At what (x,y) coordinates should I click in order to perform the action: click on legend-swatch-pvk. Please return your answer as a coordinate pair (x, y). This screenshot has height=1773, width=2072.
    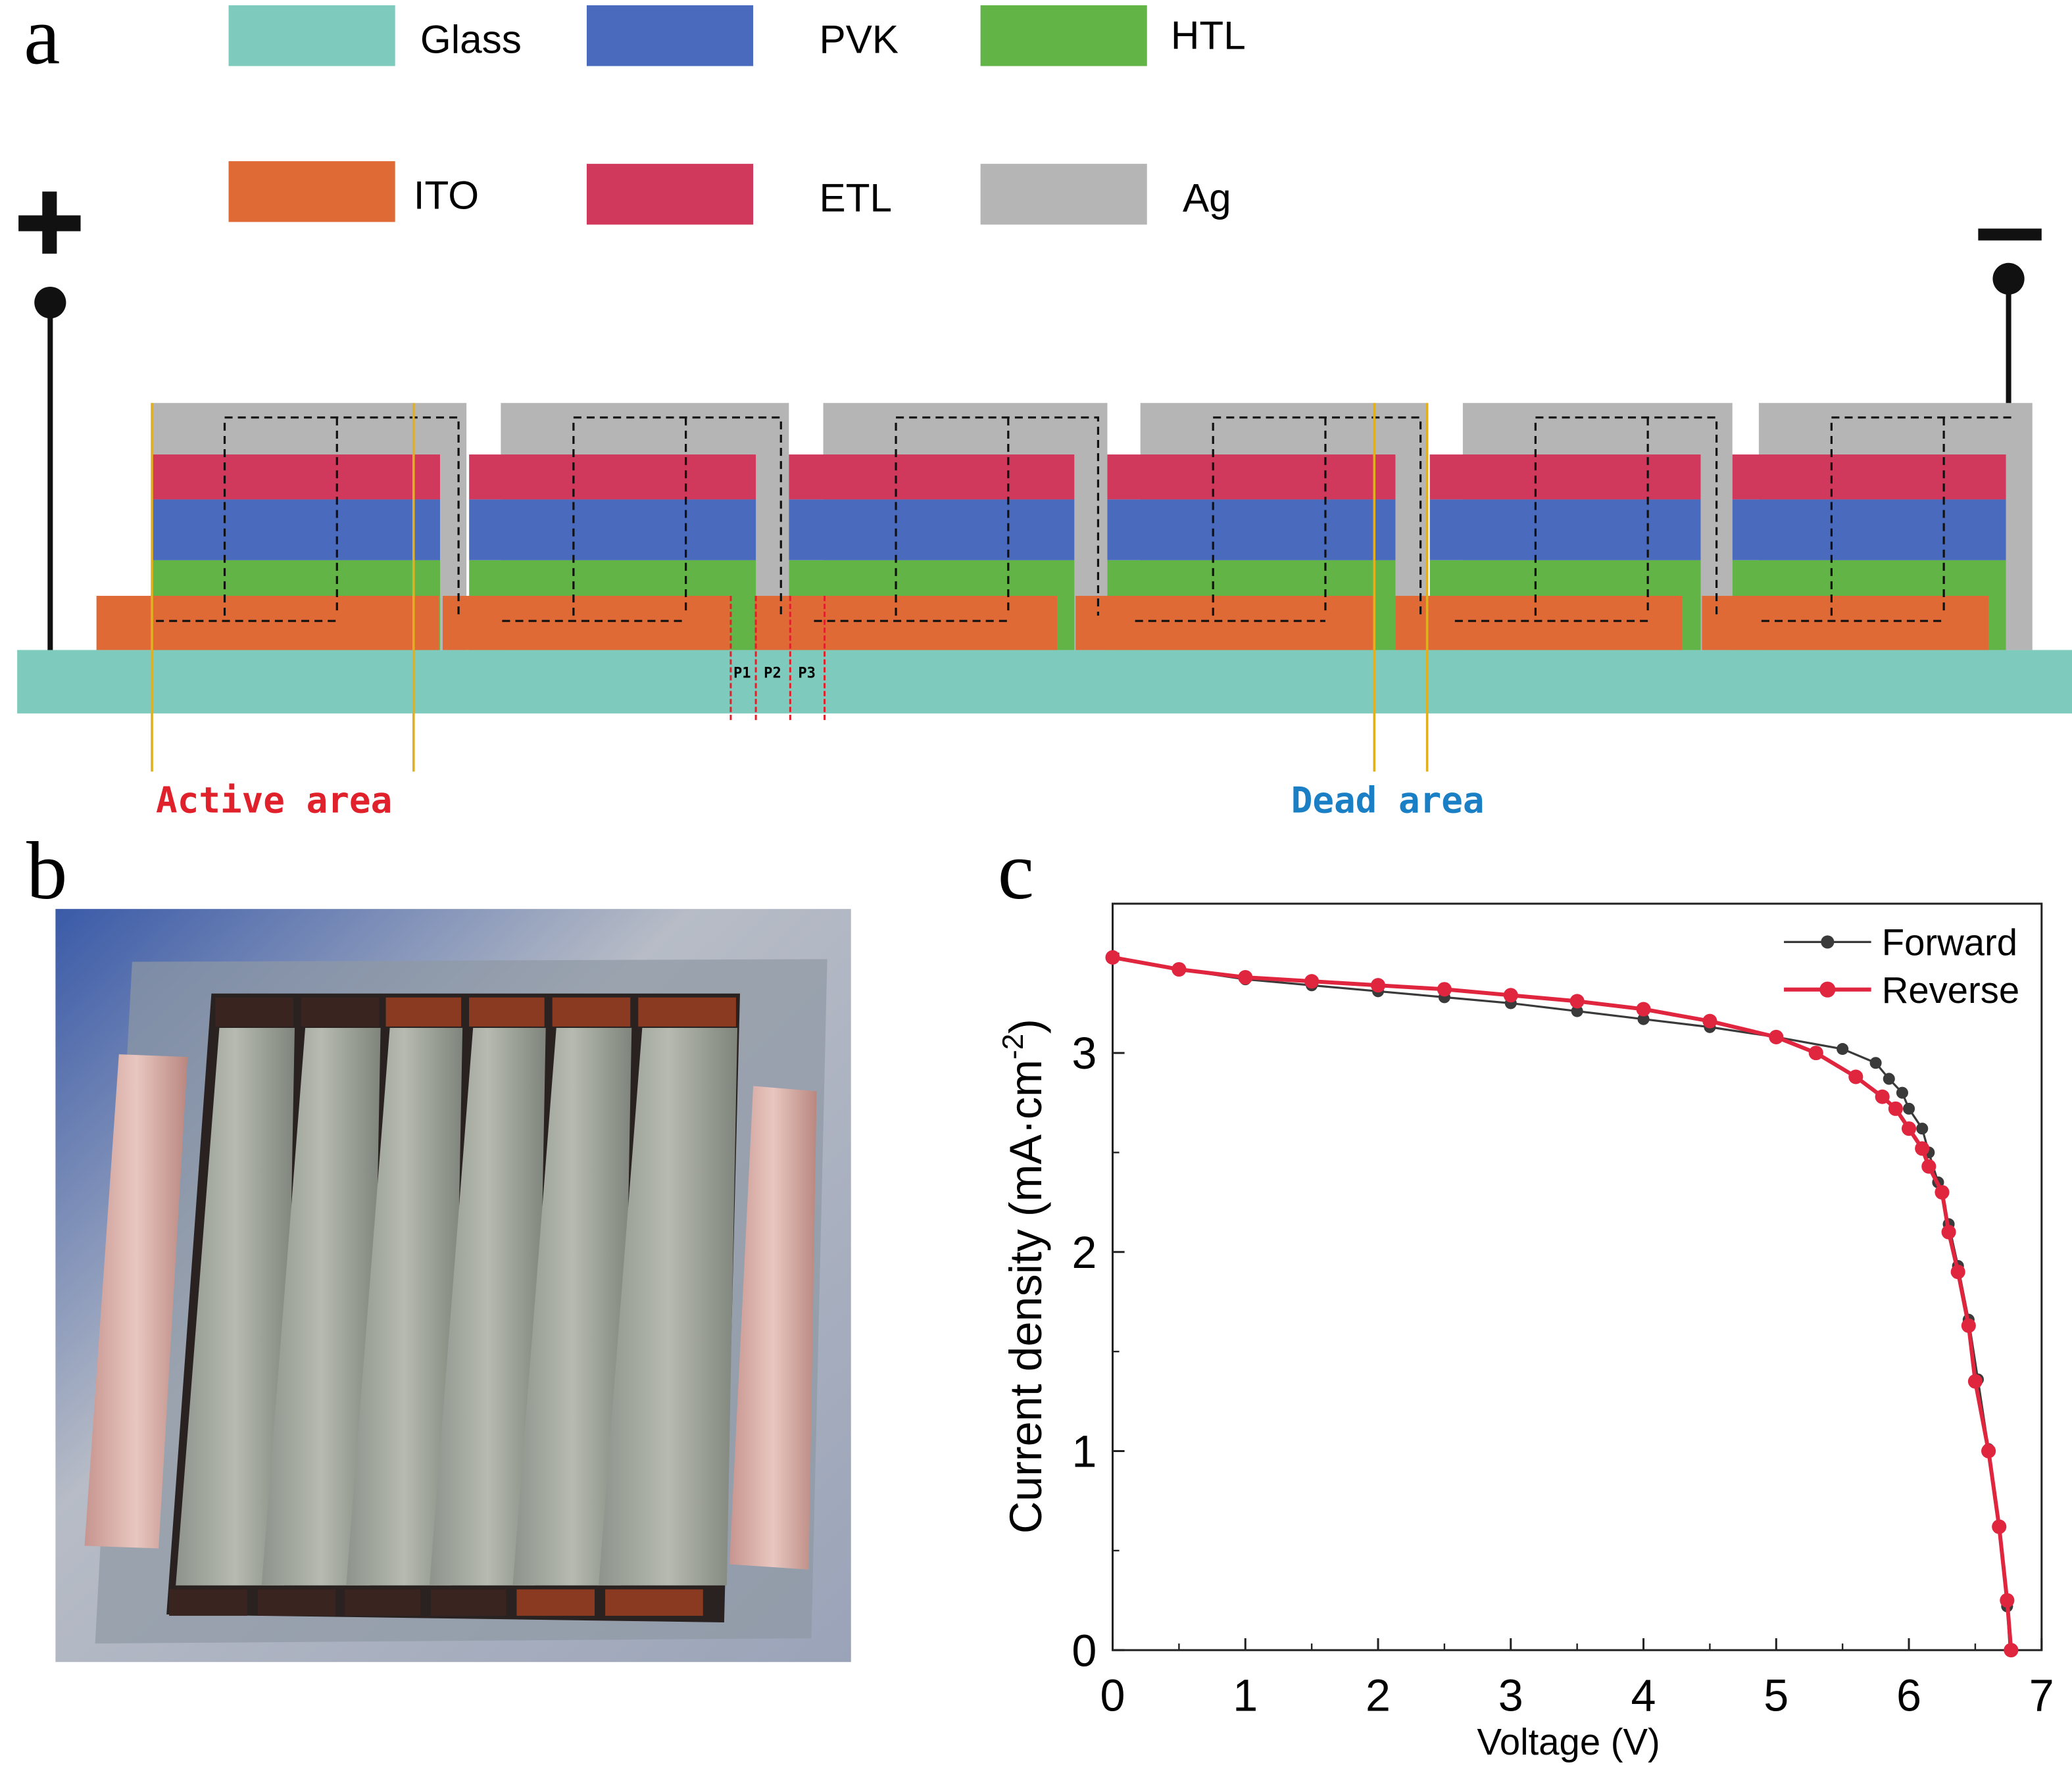
    Looking at the image, I should click on (670, 36).